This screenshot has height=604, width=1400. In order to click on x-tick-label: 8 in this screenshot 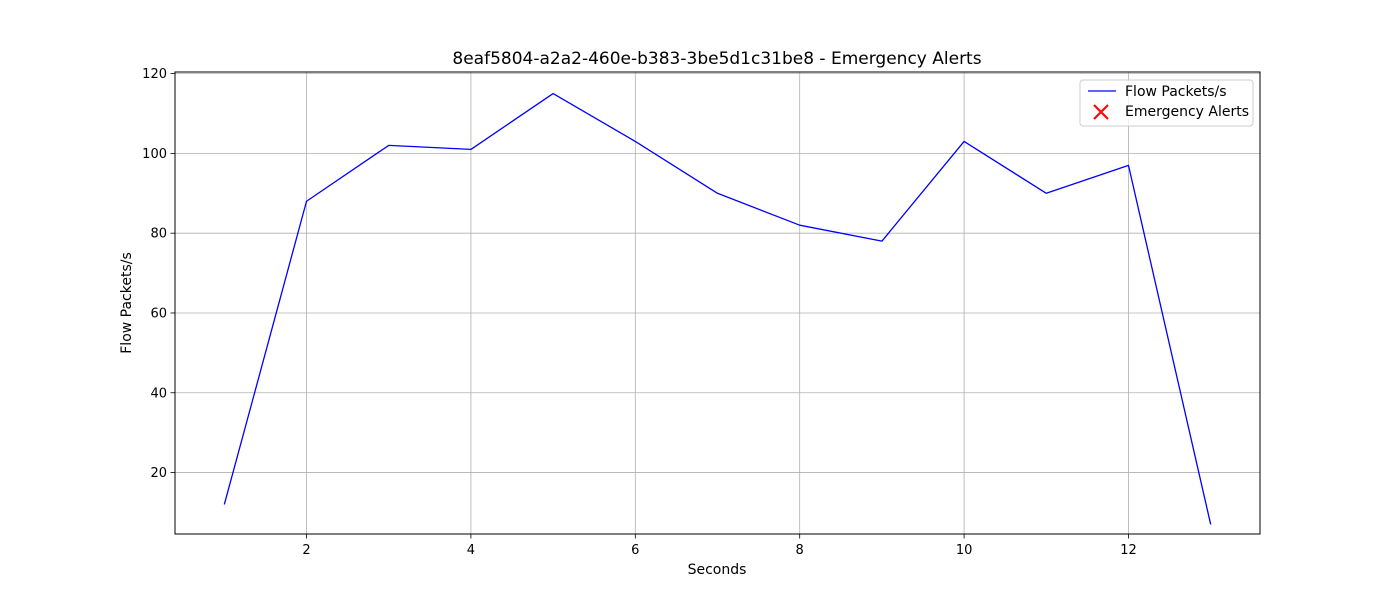, I will do `click(800, 550)`.